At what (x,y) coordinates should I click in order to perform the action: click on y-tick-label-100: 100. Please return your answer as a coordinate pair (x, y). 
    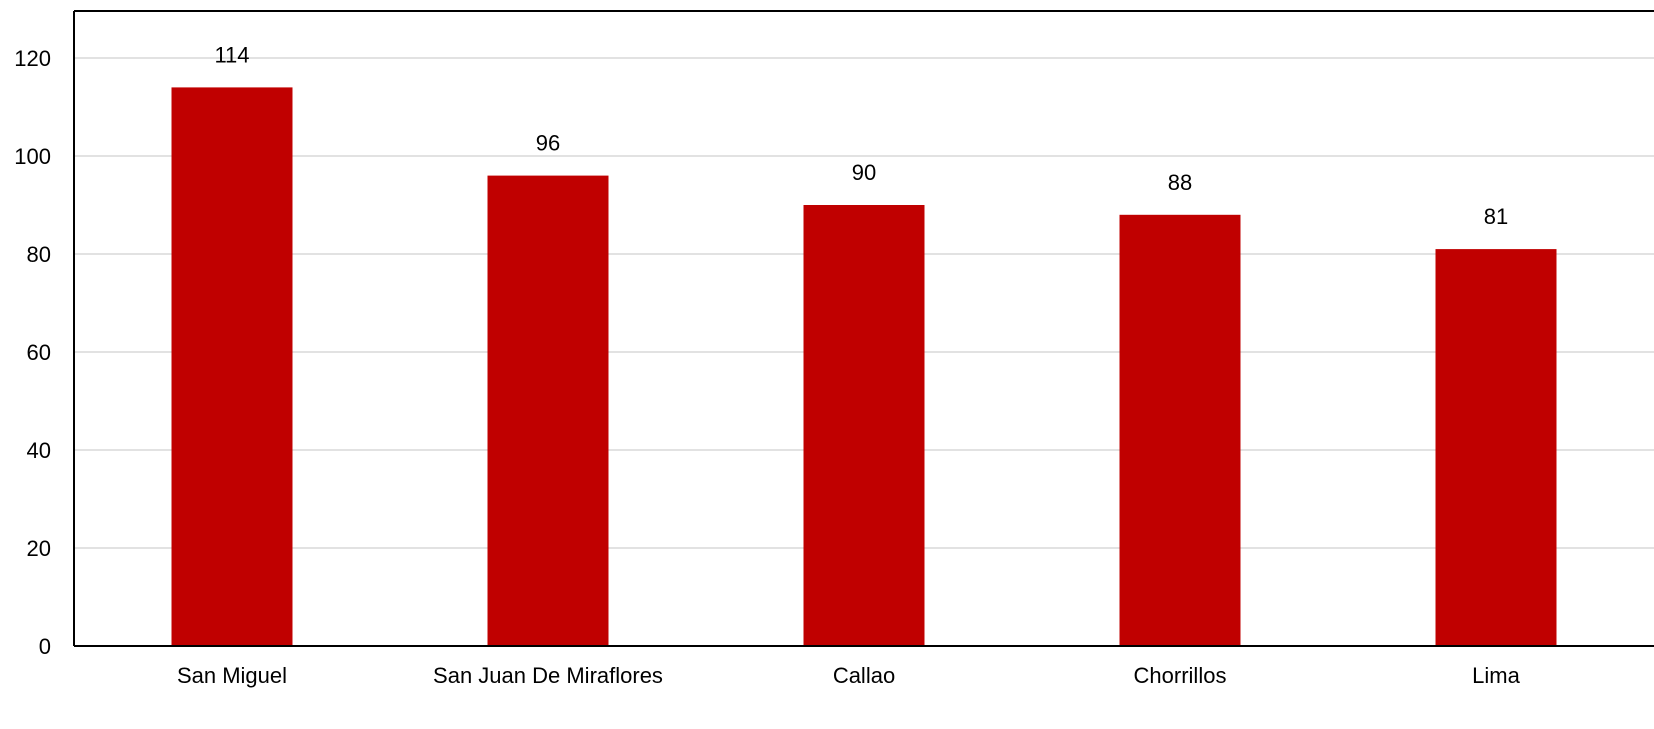
    Looking at the image, I should click on (32, 156).